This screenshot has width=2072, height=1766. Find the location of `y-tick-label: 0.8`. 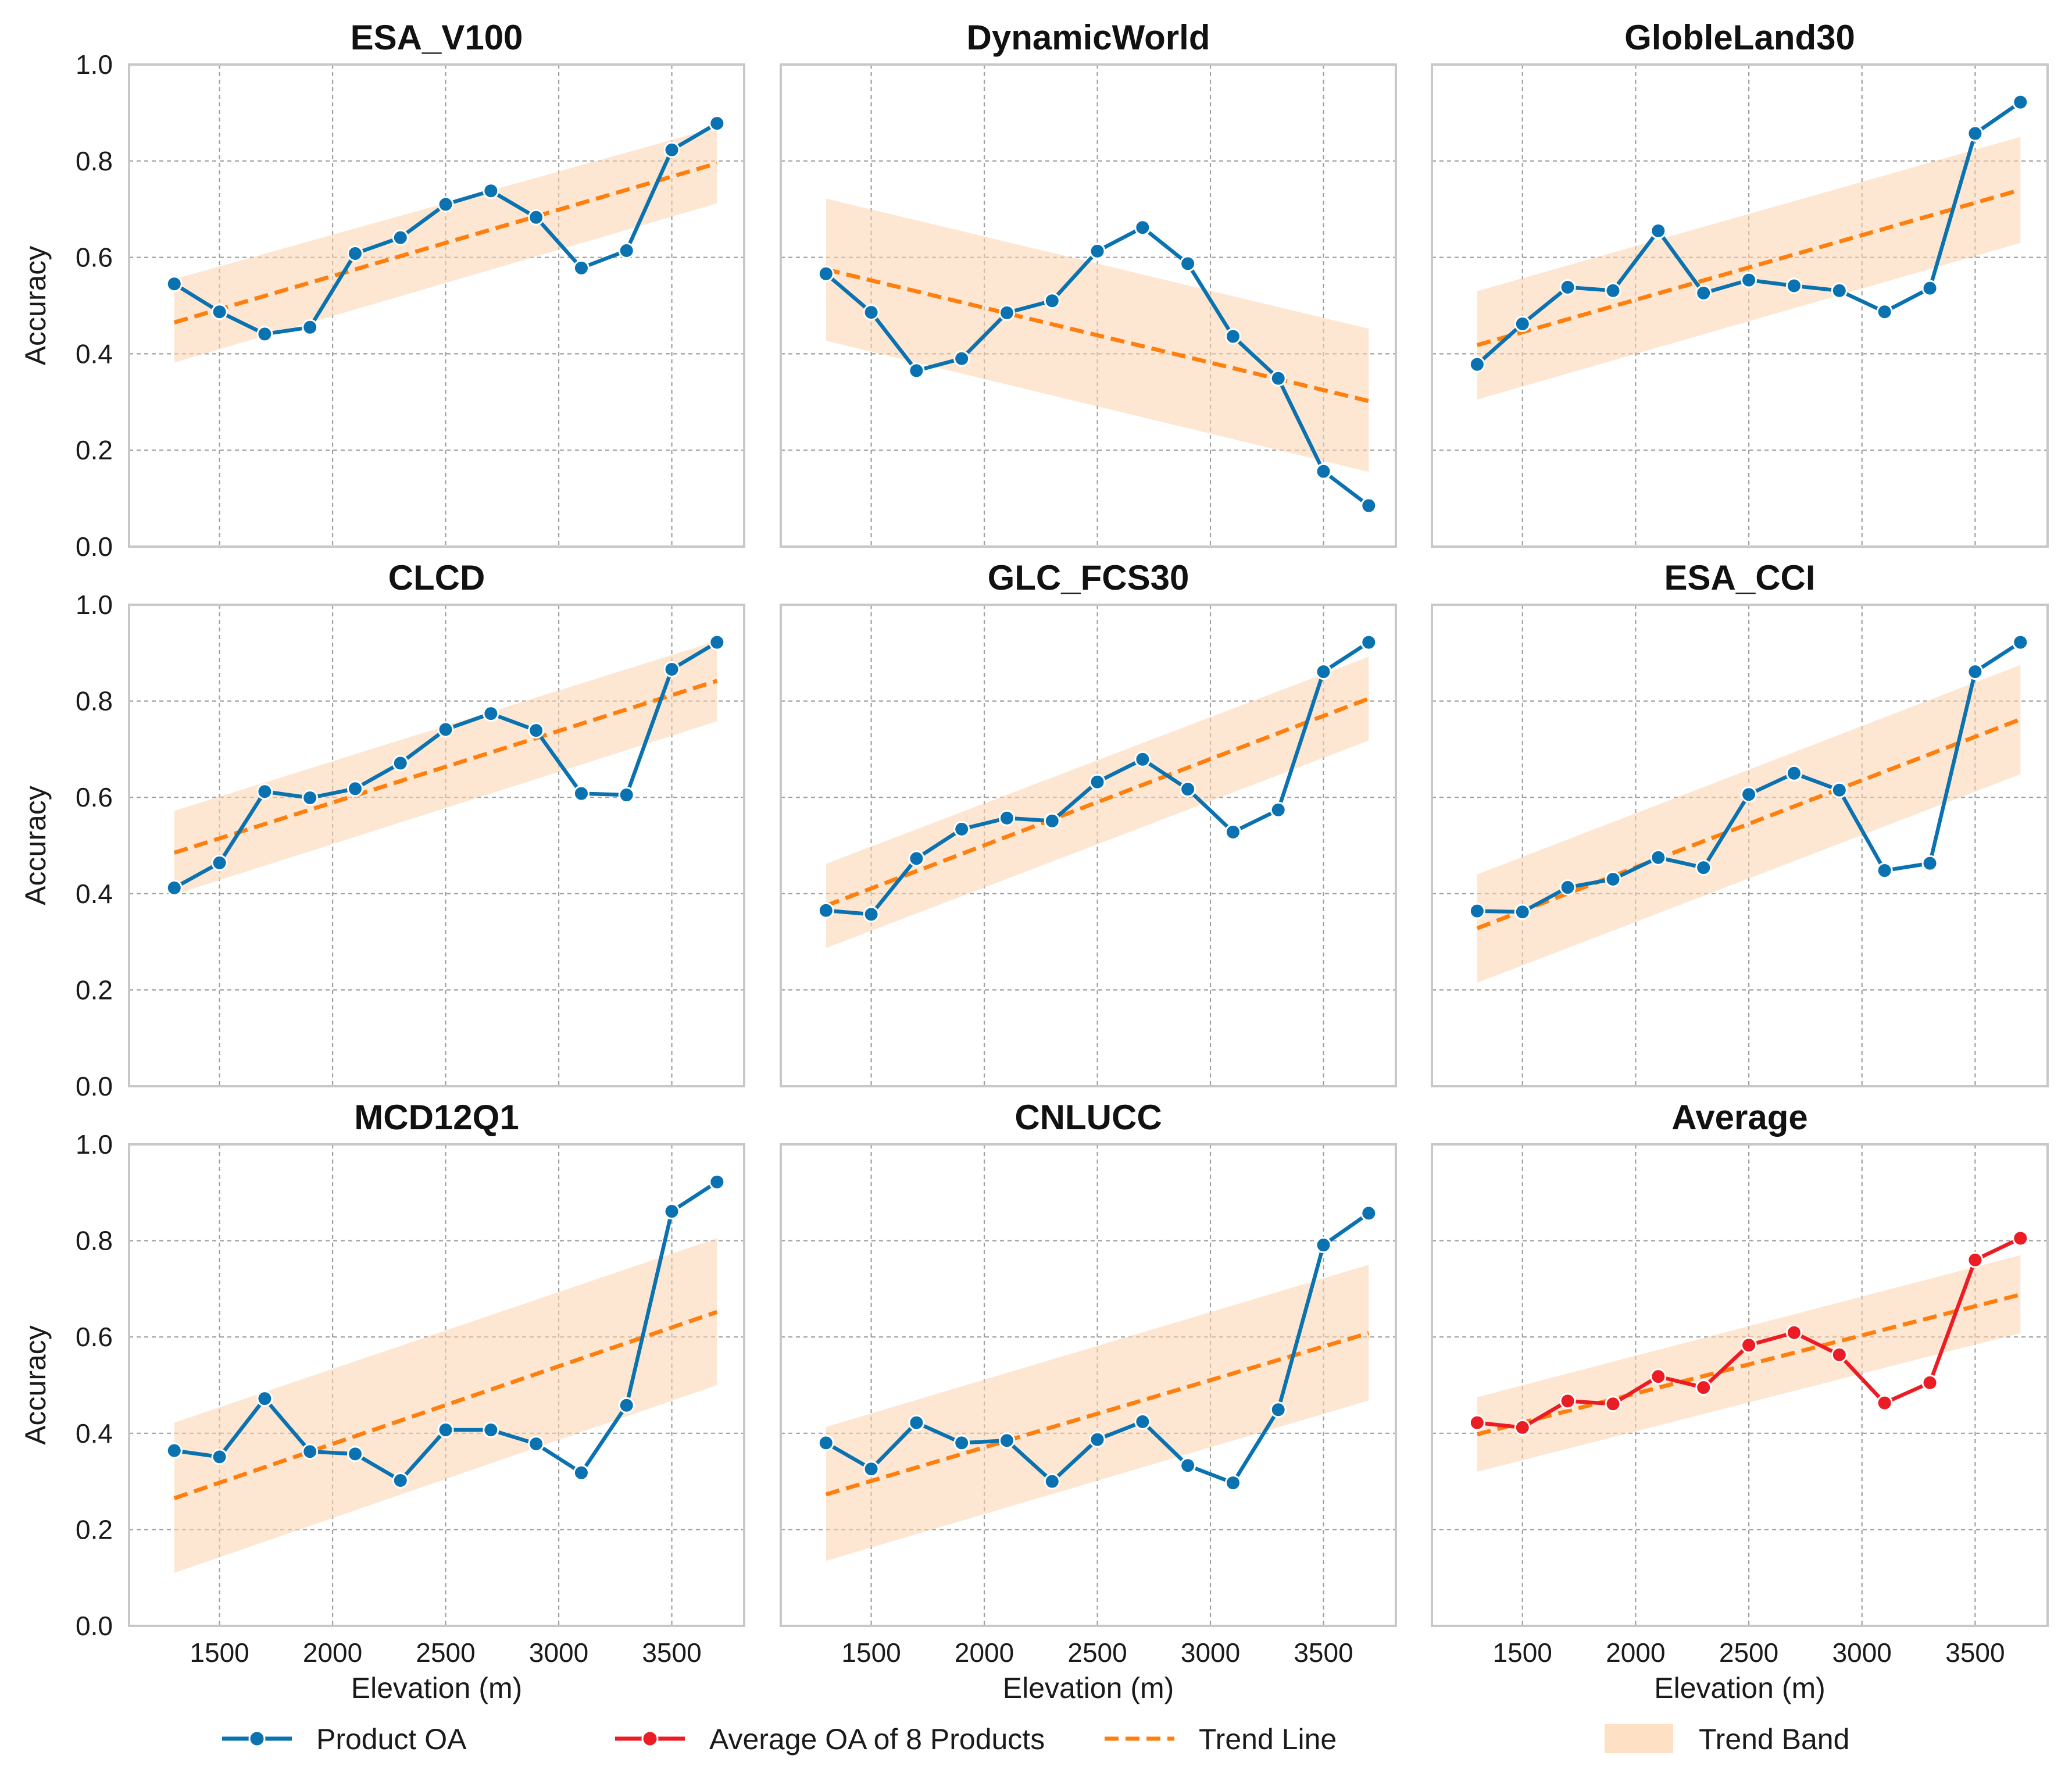

y-tick-label: 0.8 is located at coordinates (94, 701).